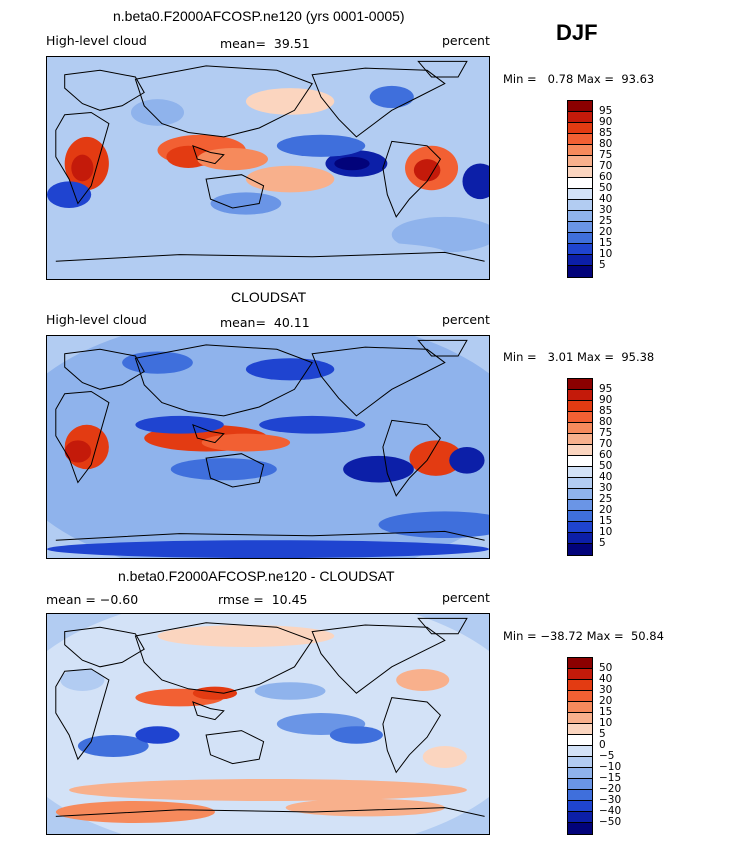  Describe the element at coordinates (466, 597) in the screenshot. I see `panel-3-units: percent` at that location.